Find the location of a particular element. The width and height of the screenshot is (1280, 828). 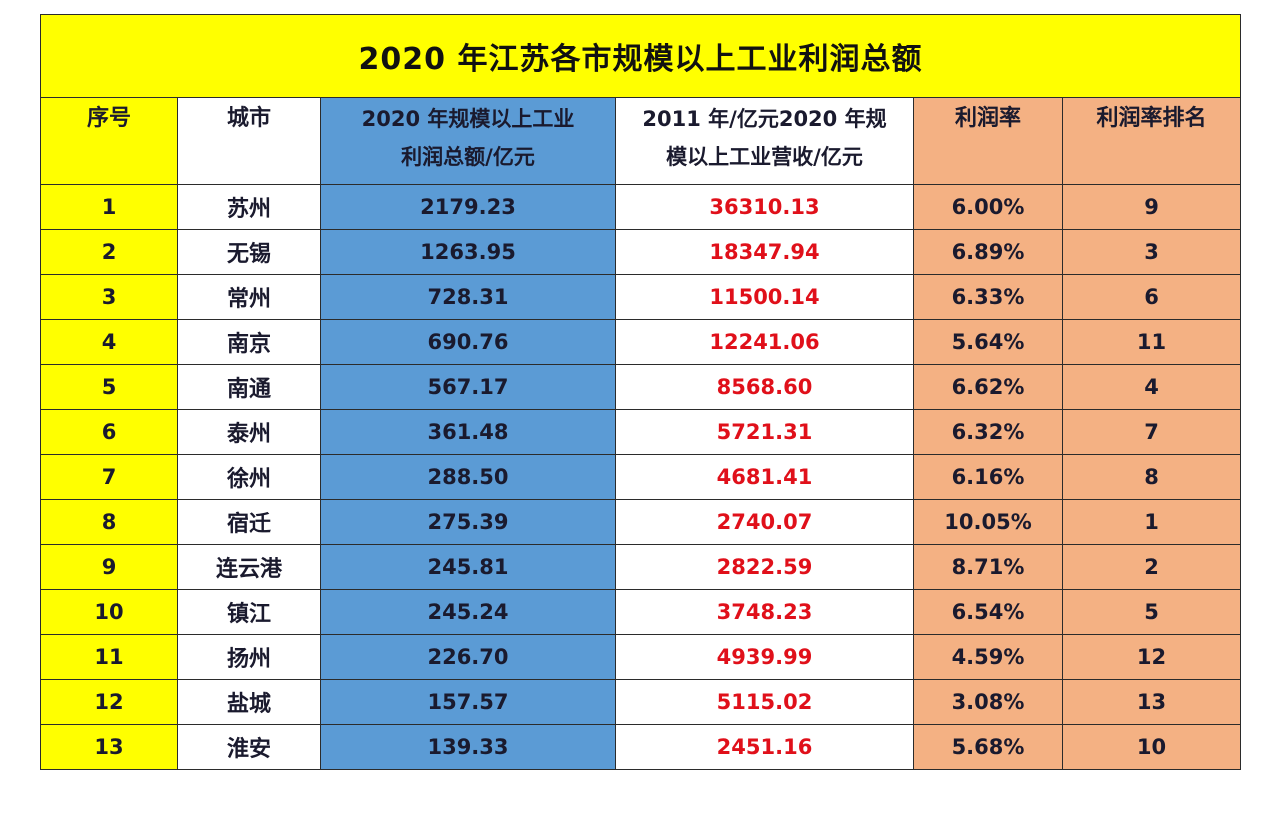

cell-revenue: 5721.31 is located at coordinates (764, 432).